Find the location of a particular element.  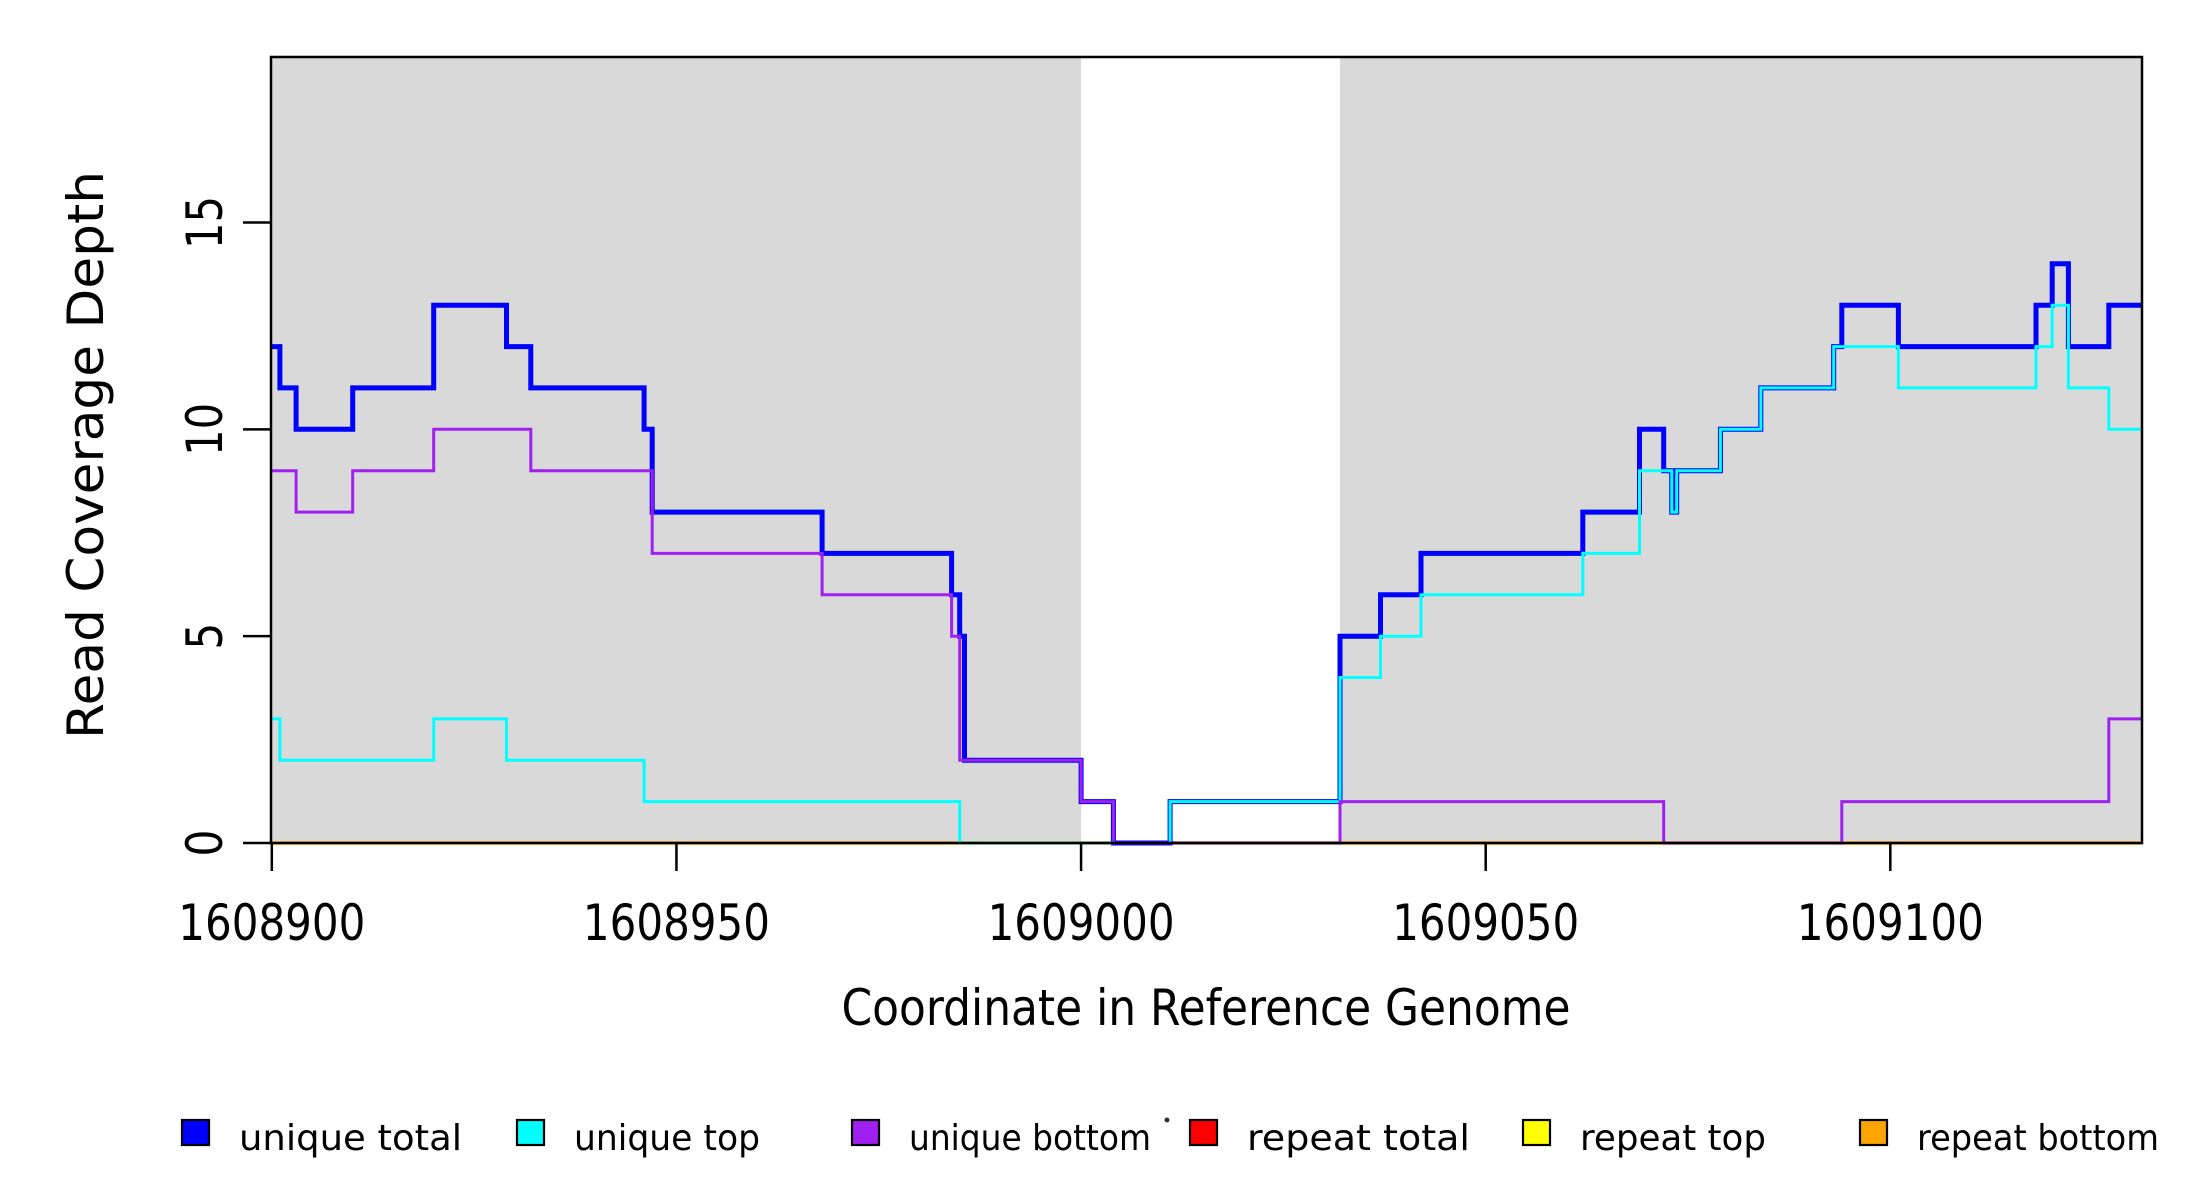

x-tick-label: 1608900 is located at coordinates (271, 923).